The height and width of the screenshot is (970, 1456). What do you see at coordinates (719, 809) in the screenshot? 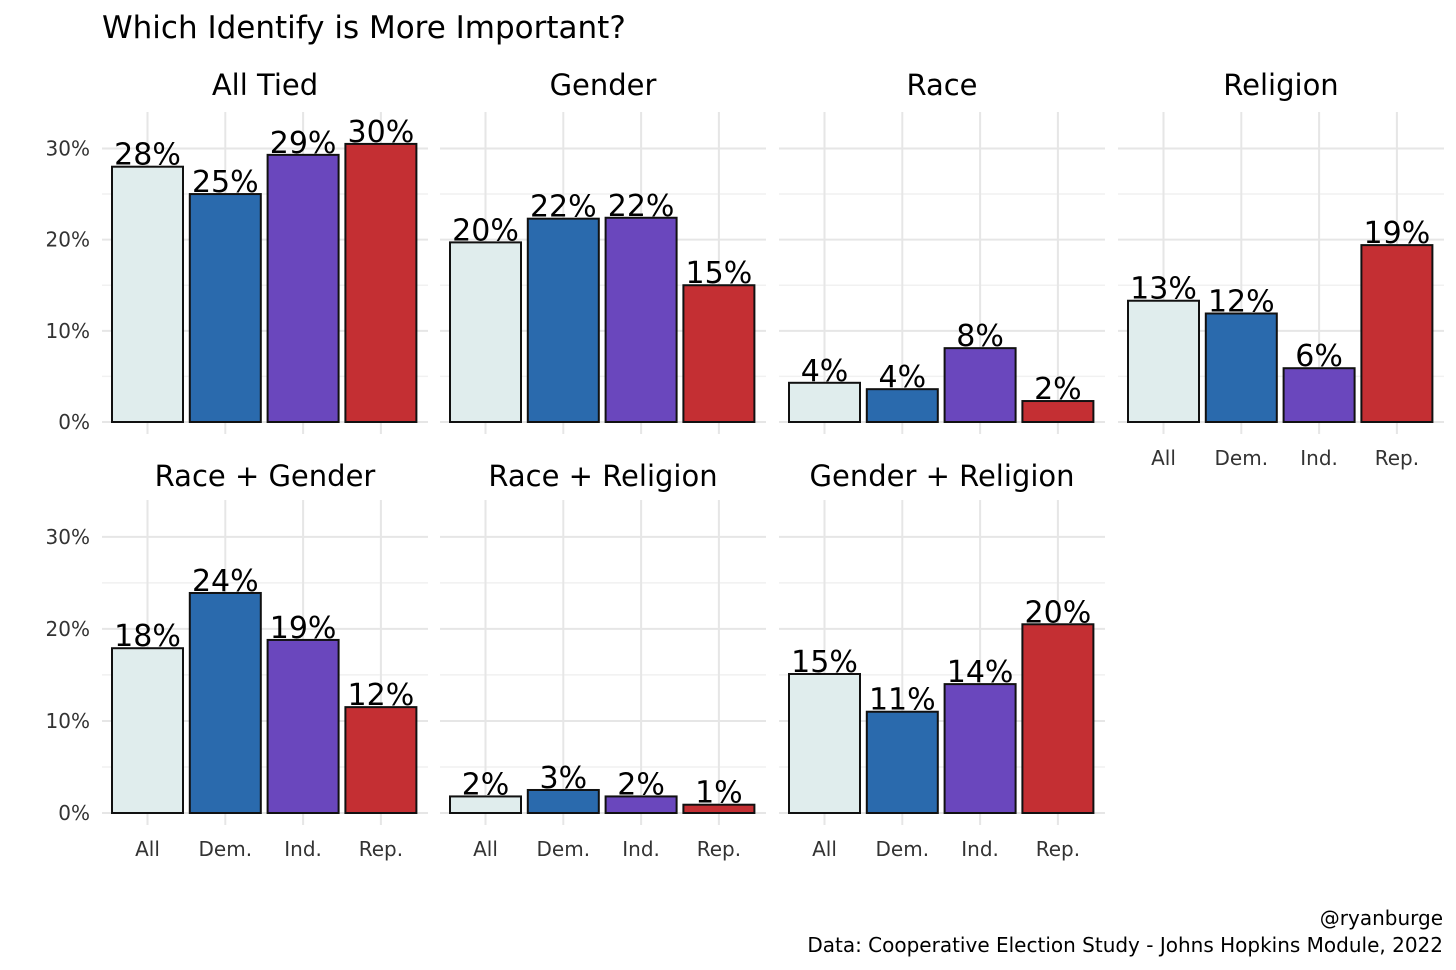
I see `bar-race-religion-rep` at bounding box center [719, 809].